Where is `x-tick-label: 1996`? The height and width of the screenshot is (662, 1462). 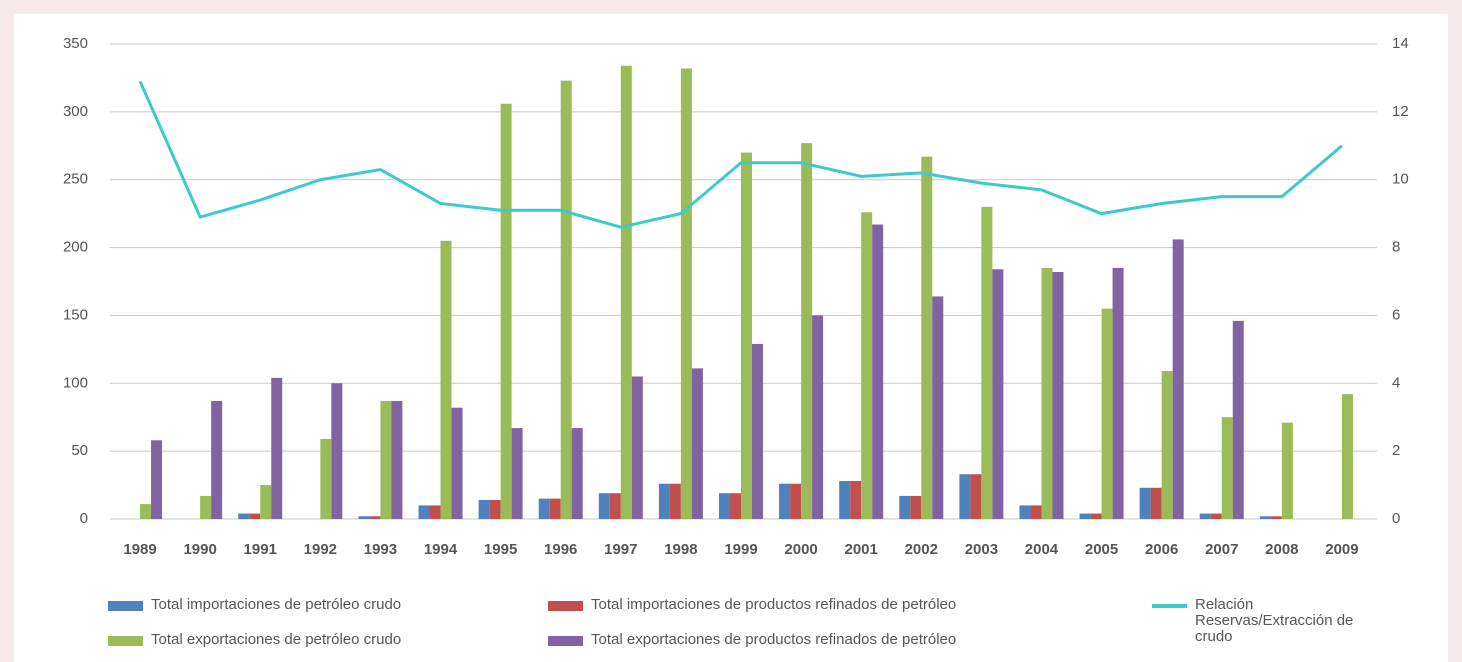
x-tick-label: 1996 is located at coordinates (560, 549).